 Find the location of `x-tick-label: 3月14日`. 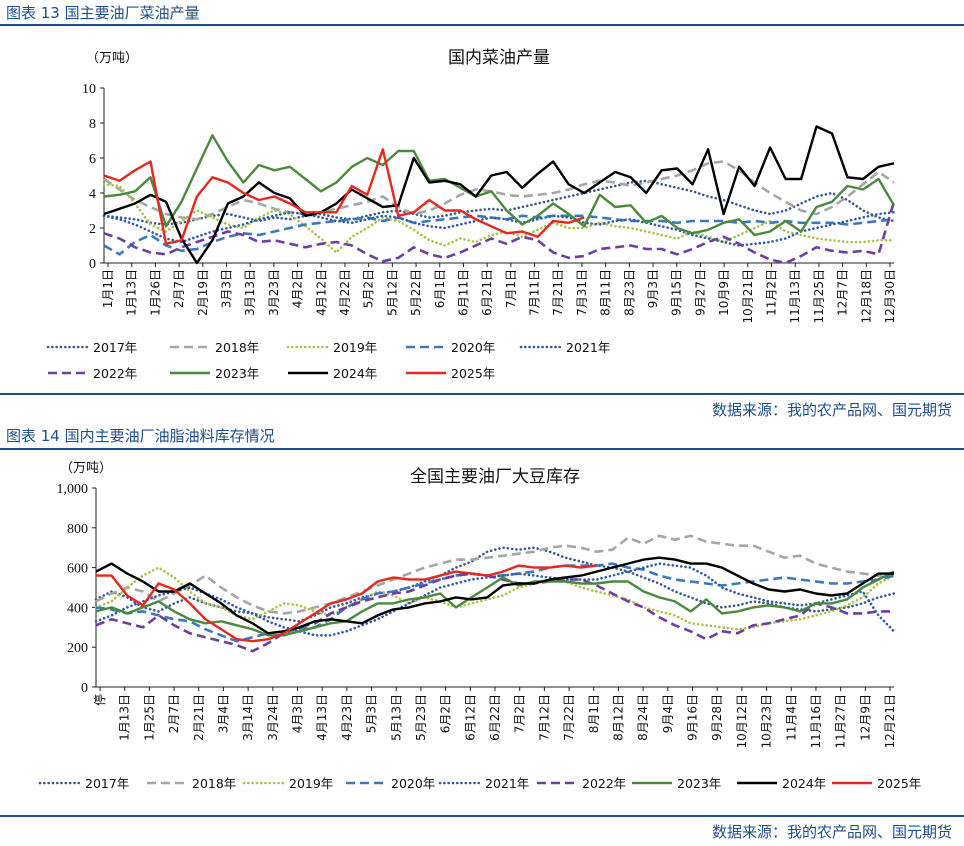

x-tick-label: 3月14日 is located at coordinates (248, 717).